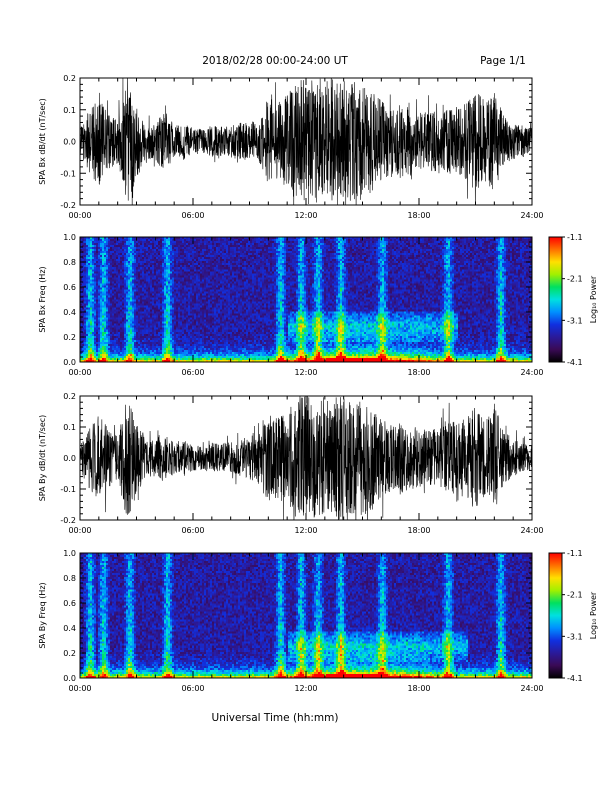 The image size is (612, 796). Describe the element at coordinates (42, 141) in the screenshot. I see `y-axis-label: SPA Bx dB/dt (nT/sec)` at that location.